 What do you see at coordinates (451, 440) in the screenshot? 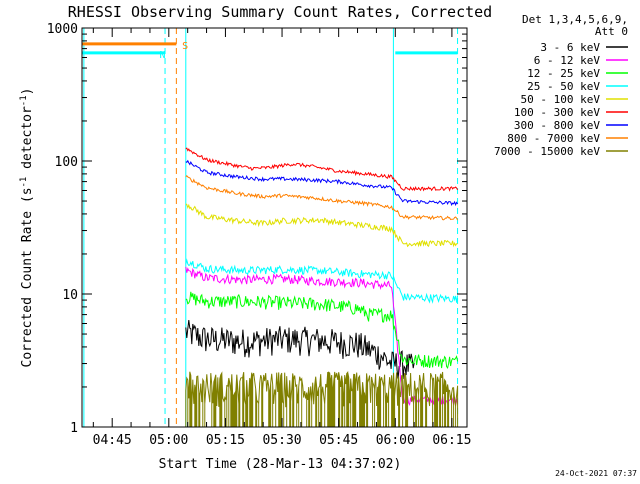
I see `x-tick-label: 06:15` at bounding box center [451, 440].